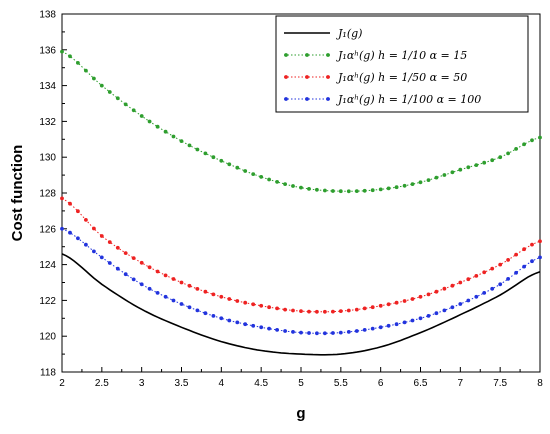  What do you see at coordinates (301, 383) in the screenshot?
I see `x-tick-label: 5` at bounding box center [301, 383].